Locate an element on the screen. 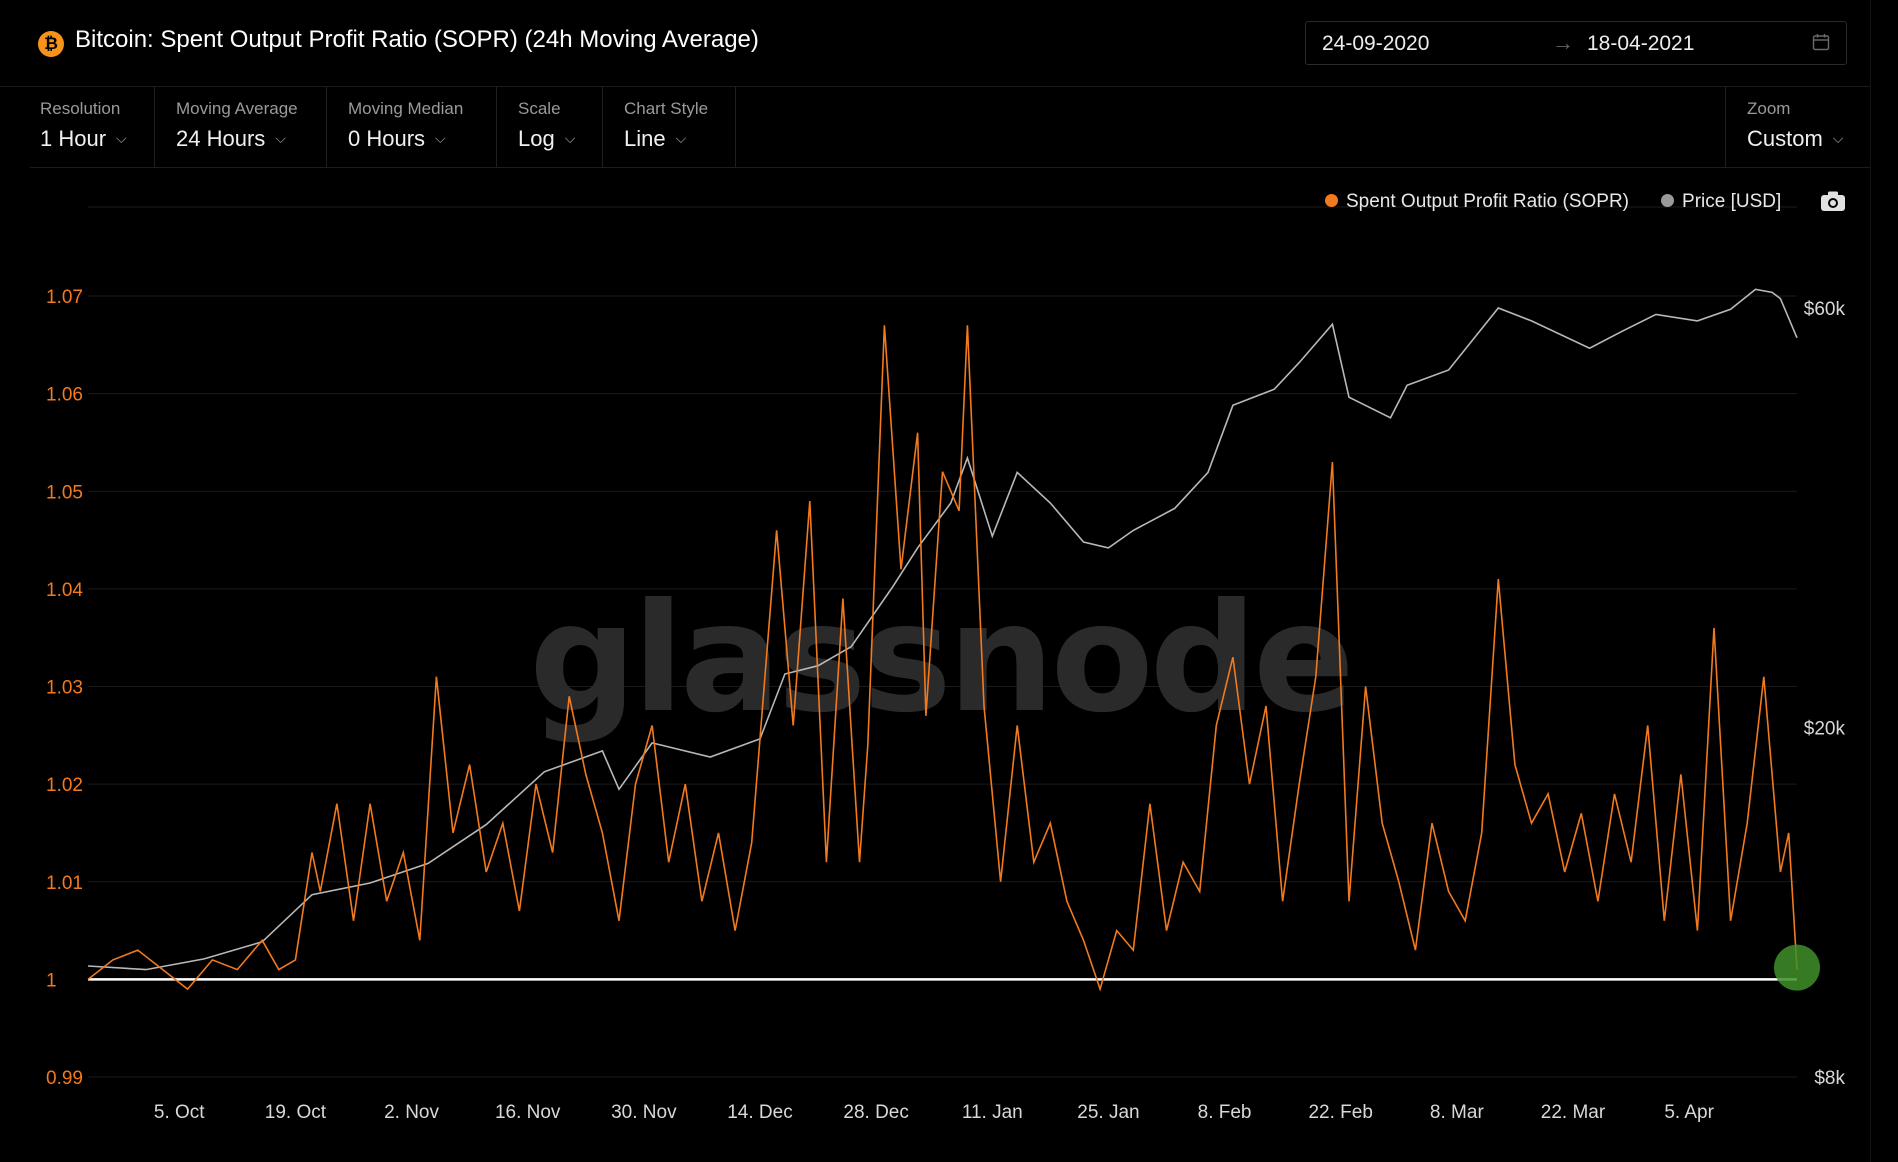  zoom-dropdown: Zoom Custom ⌵ is located at coordinates (1798, 127).